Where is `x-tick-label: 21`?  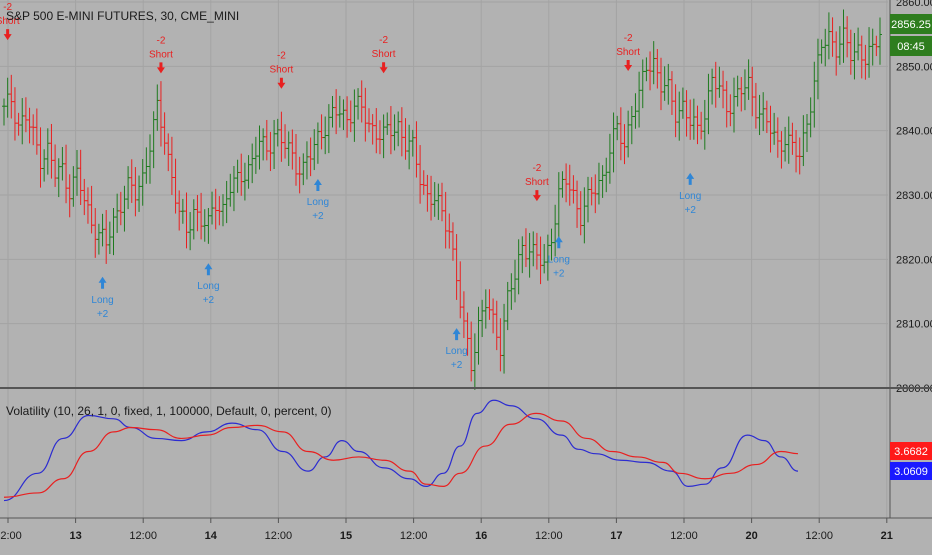 x-tick-label: 21 is located at coordinates (887, 536).